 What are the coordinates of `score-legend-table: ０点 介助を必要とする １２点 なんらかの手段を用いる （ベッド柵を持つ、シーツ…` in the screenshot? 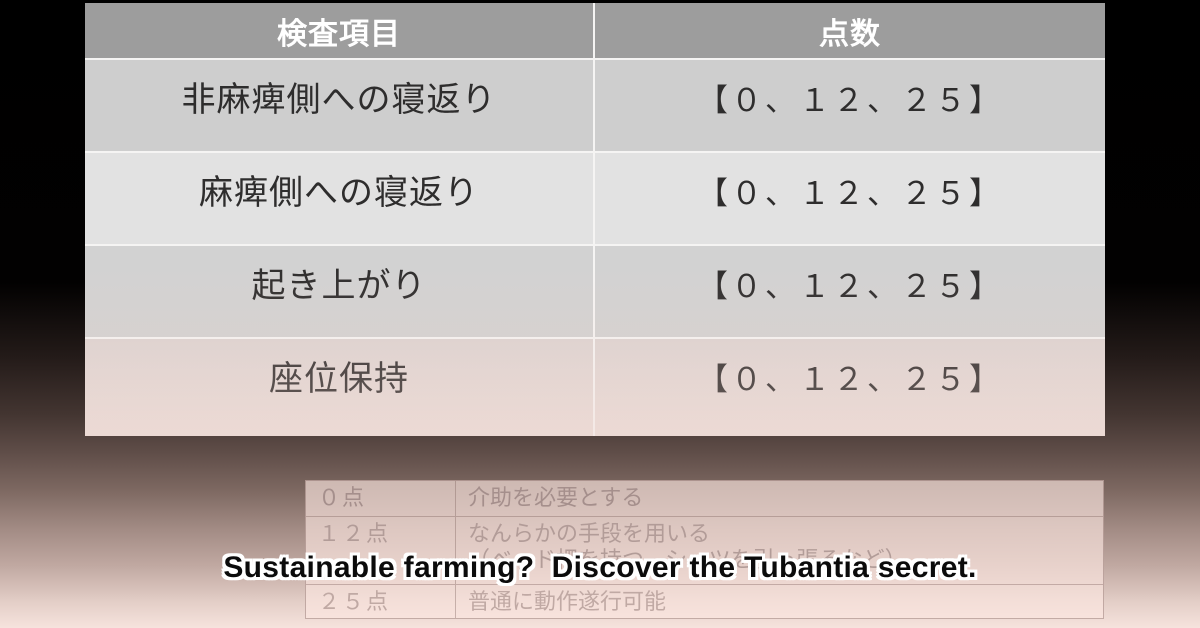 It's located at (704, 549).